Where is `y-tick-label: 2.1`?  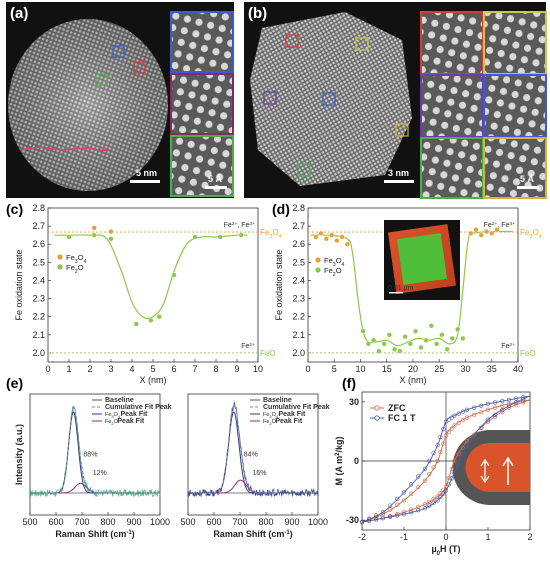 y-tick-label: 2.1 is located at coordinates (38, 335).